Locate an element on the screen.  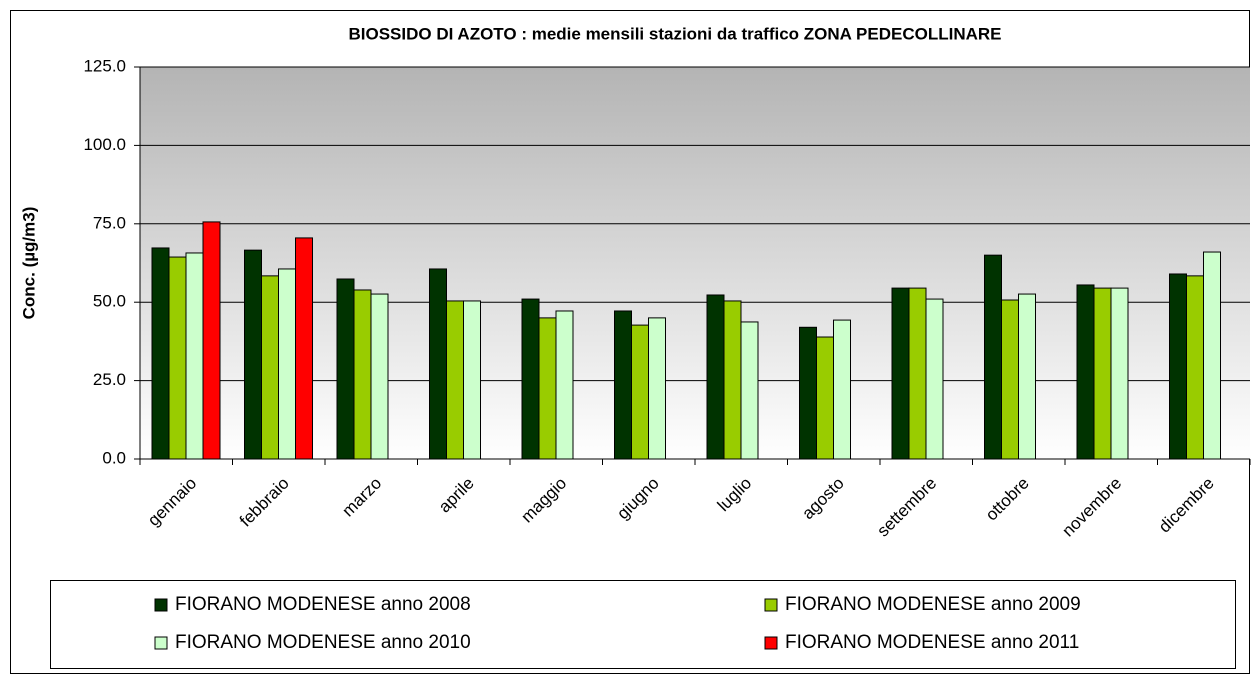
legend-label: FIORANO MODENESE anno 2010 is located at coordinates (323, 642).